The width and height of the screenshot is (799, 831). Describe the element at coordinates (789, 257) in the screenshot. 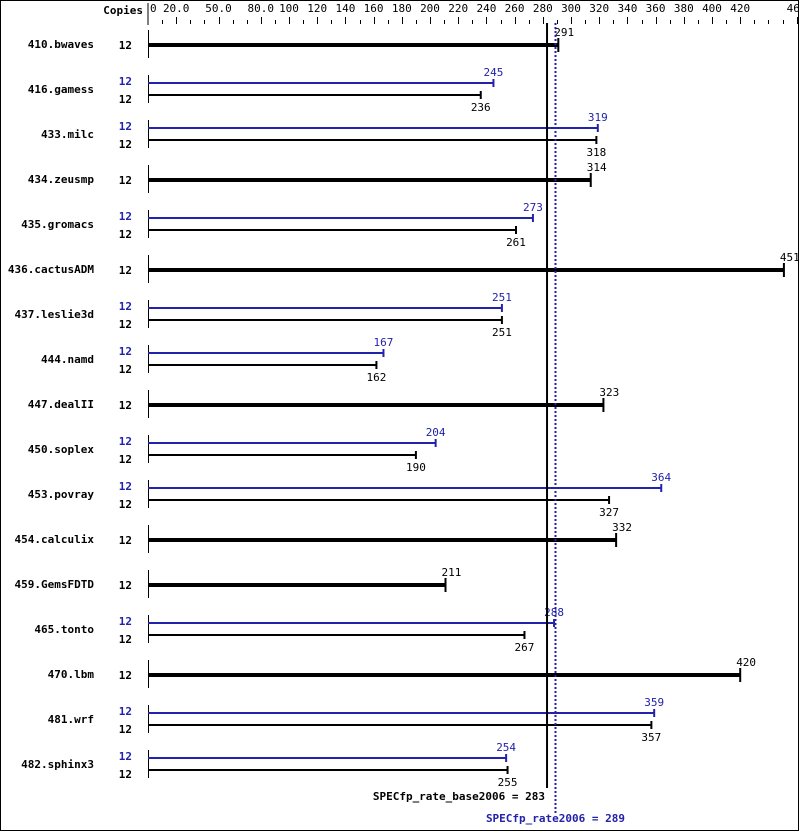

I see `base-value-label: 451` at that location.